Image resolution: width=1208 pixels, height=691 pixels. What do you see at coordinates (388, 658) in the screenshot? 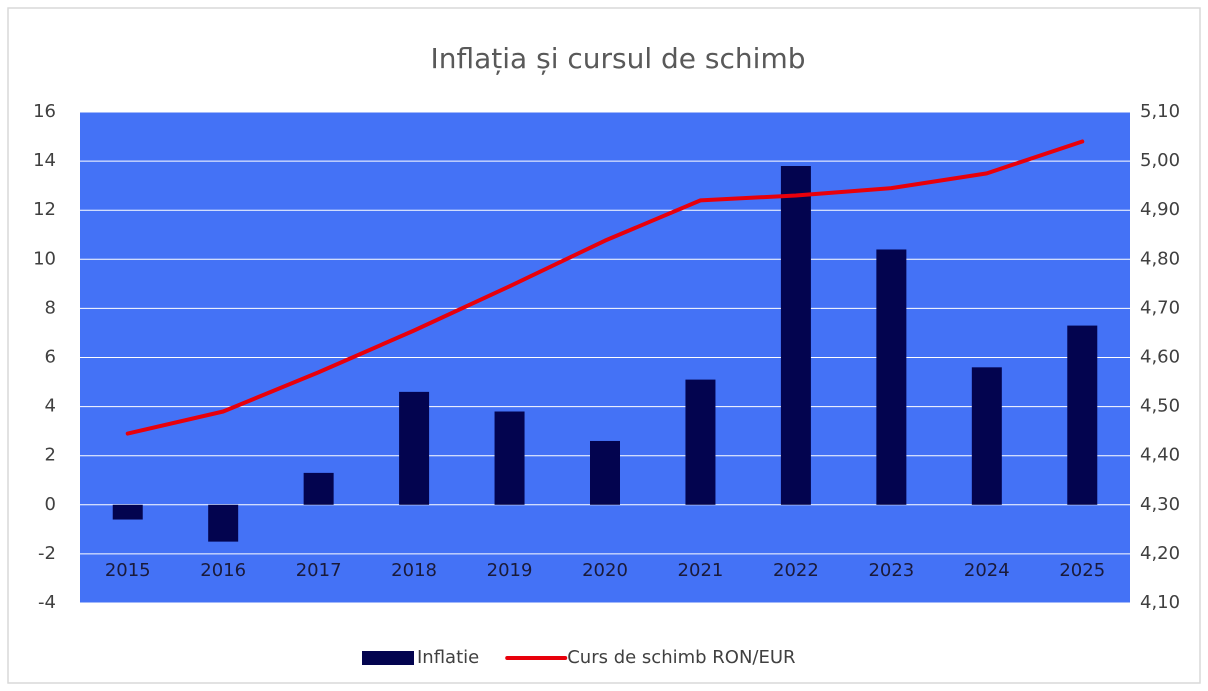
I see `legend-swatch` at bounding box center [388, 658].